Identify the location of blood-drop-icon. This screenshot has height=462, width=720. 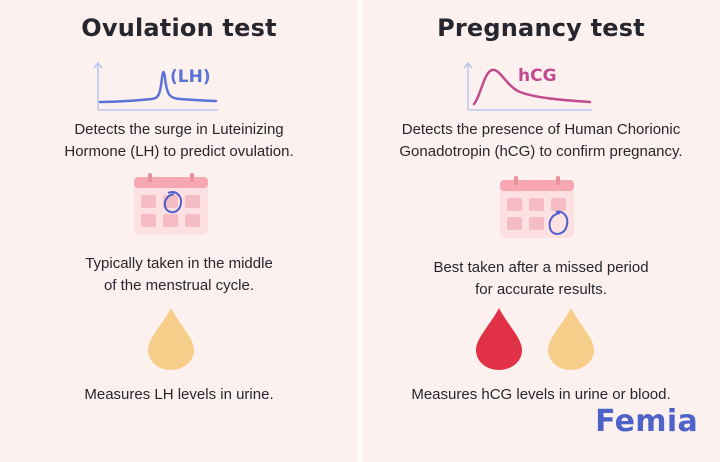
(499, 339).